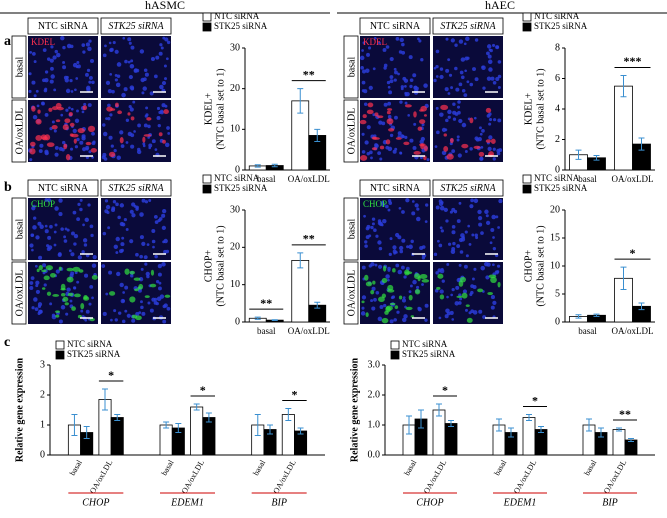 The height and width of the screenshot is (518, 667). Describe the element at coordinates (374, 424) in the screenshot. I see `y-tick-label: 1.0` at that location.